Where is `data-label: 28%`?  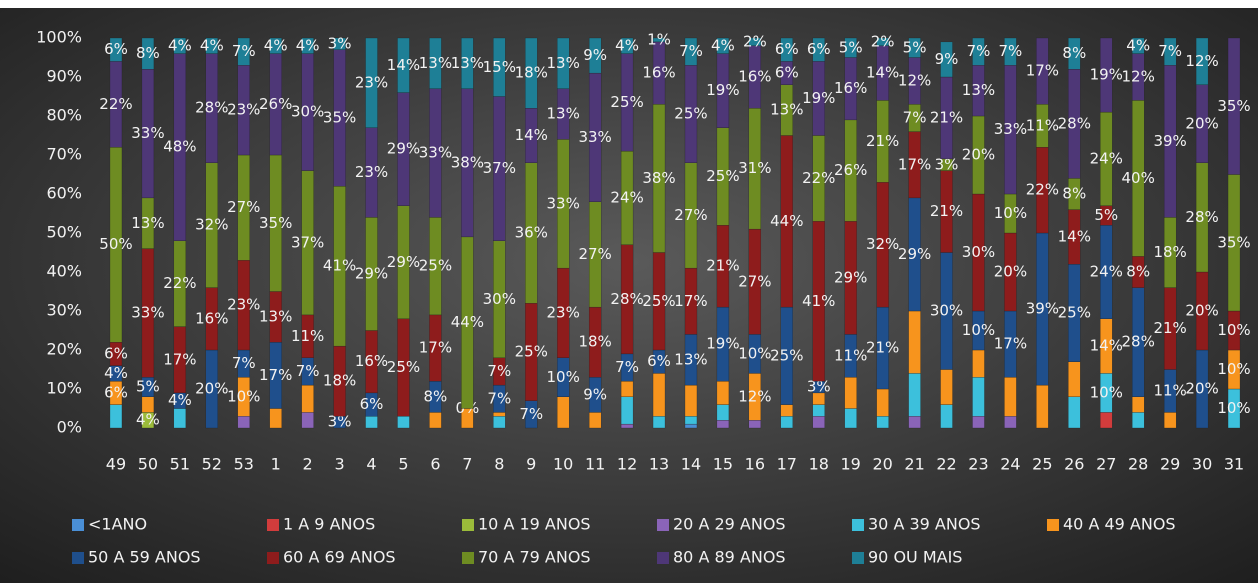 data-label: 28% is located at coordinates (1074, 123).